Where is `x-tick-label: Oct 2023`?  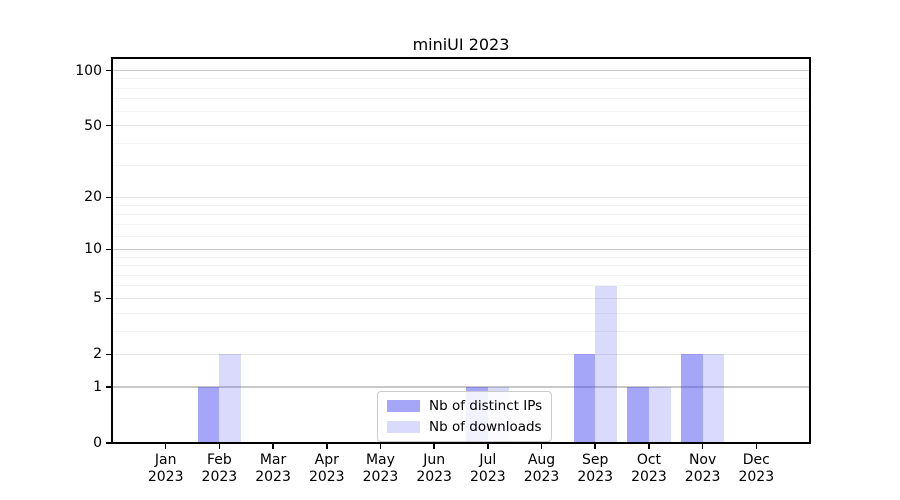
x-tick-label: Oct 2023 is located at coordinates (649, 468).